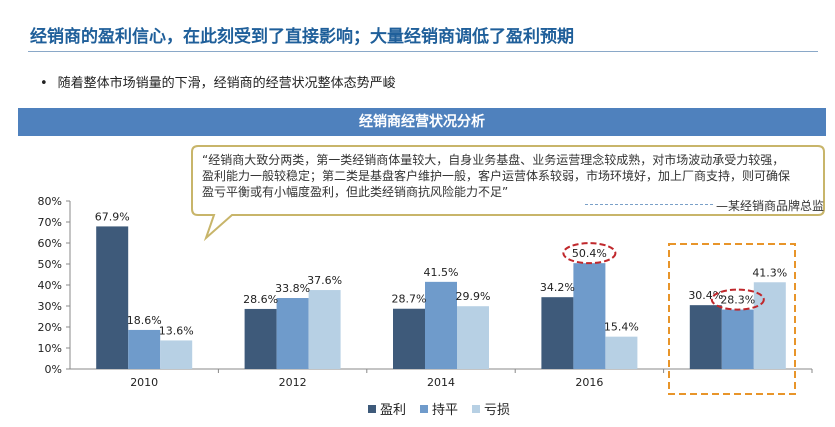 The width and height of the screenshot is (835, 427). What do you see at coordinates (393, 410) in the screenshot?
I see `legend-label: 盈利` at bounding box center [393, 410].